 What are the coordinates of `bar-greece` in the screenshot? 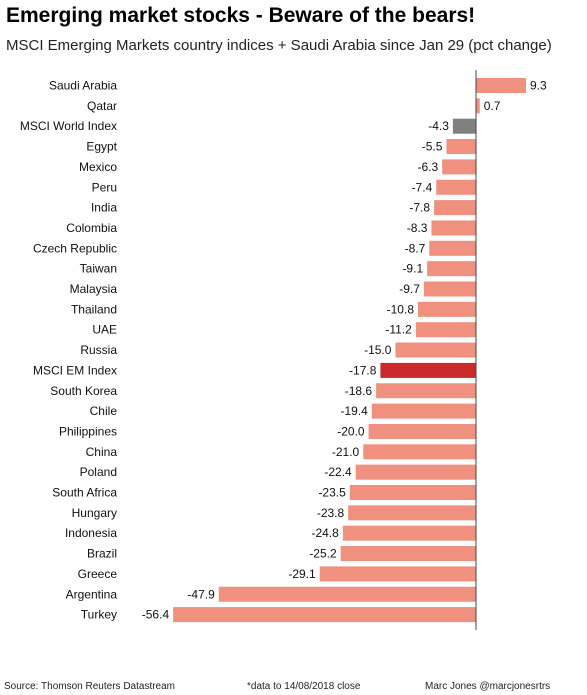 It's located at (397, 574).